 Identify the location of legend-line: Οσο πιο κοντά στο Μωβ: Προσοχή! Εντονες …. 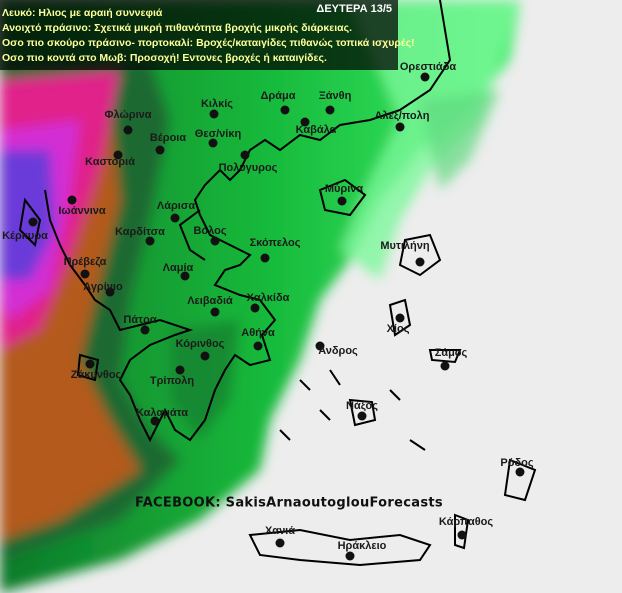
(164, 58).